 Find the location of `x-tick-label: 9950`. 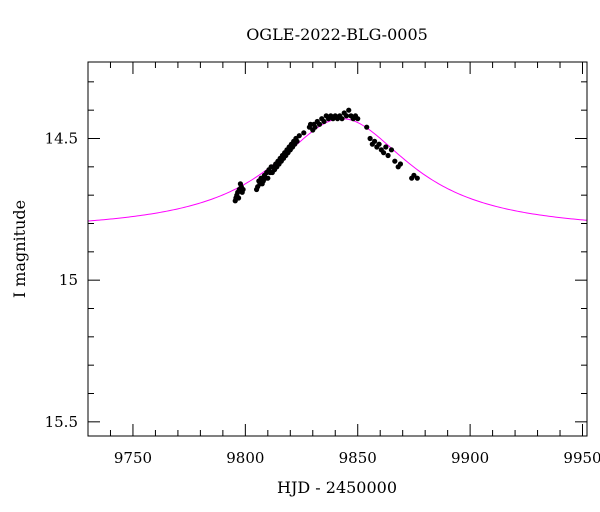

x-tick-label: 9950 is located at coordinates (581, 458).